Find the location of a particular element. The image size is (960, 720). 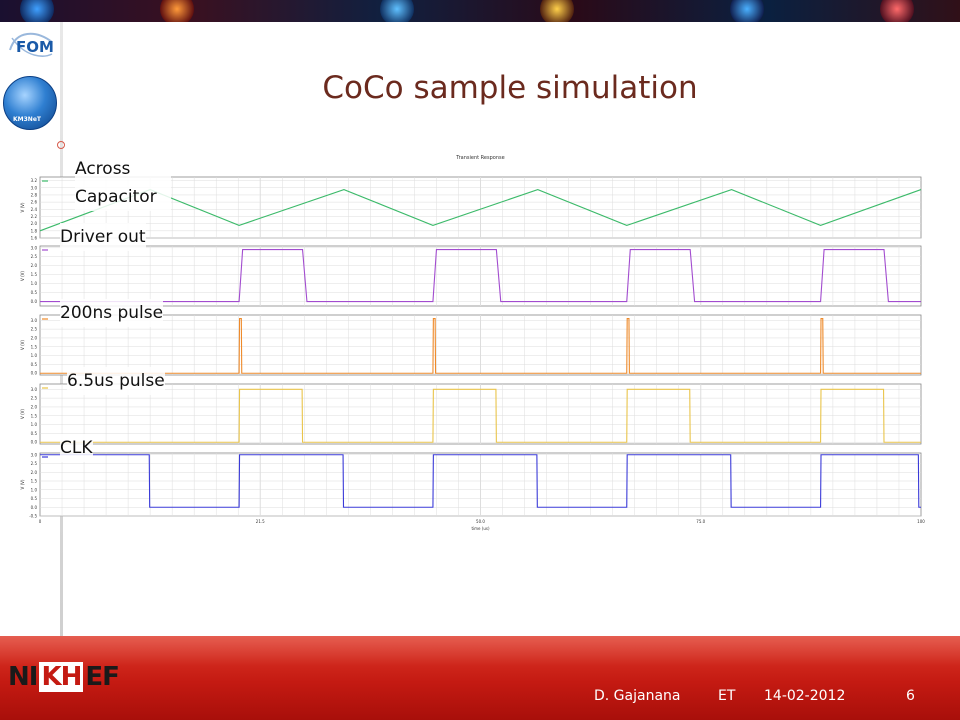

panel-4-y-tick-label: 0.5 is located at coordinates (34, 498).